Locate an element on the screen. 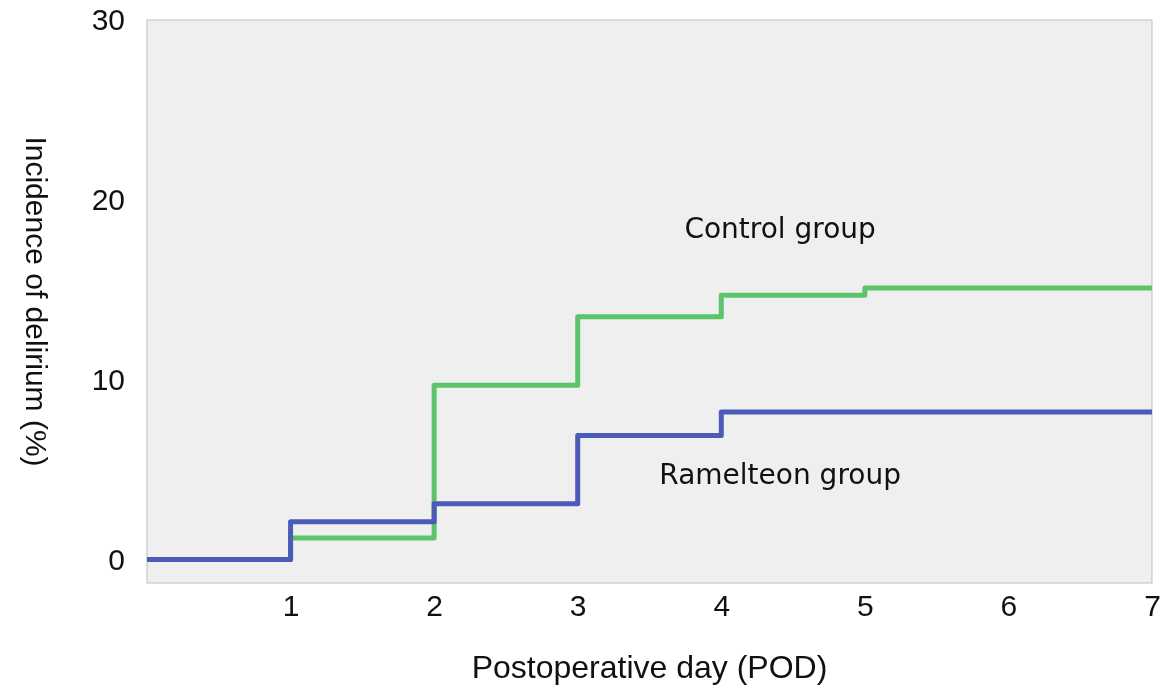  y-tick-label: 0 is located at coordinates (116, 559).